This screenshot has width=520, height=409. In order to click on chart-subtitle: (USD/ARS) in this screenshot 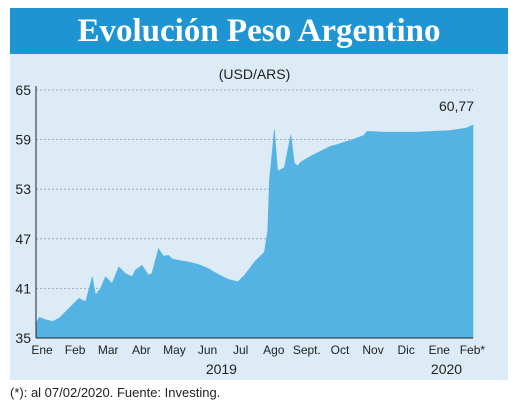, I will do `click(255, 74)`.